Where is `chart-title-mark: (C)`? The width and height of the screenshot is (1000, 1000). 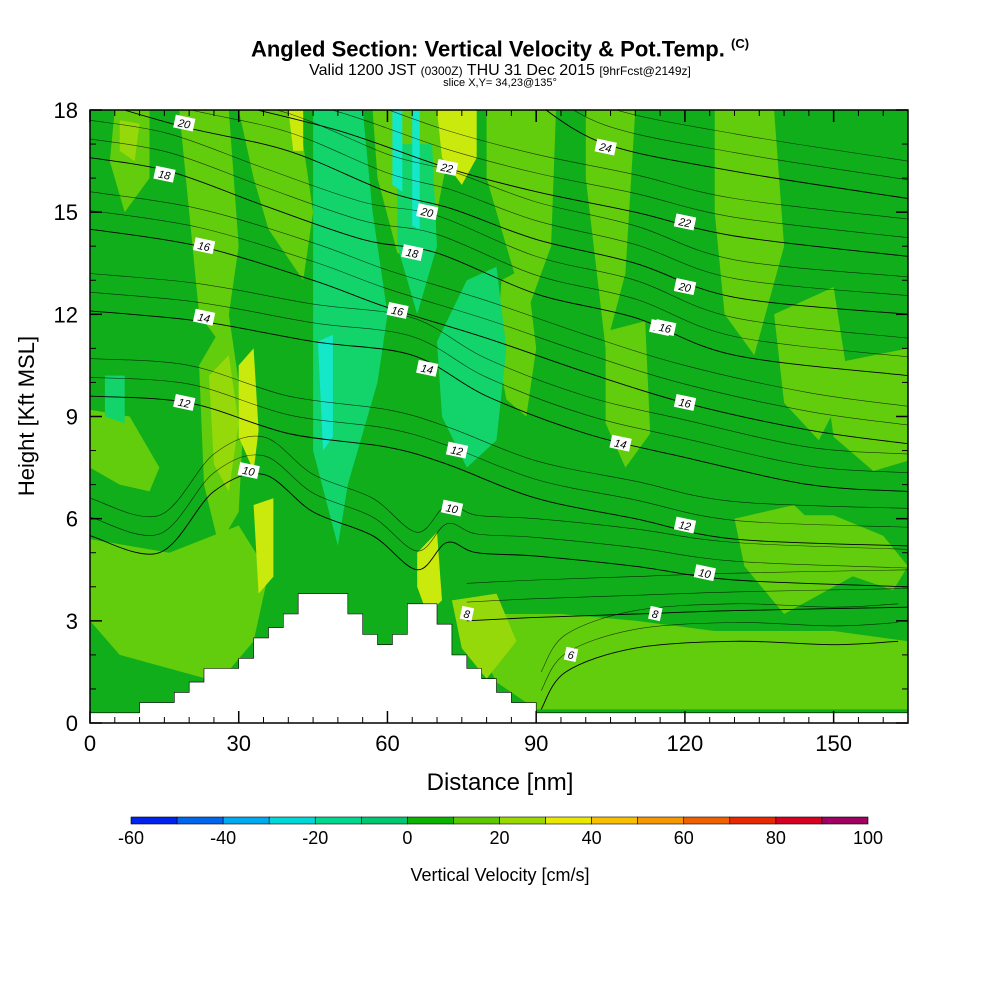
chart-title-mark: (C) is located at coordinates (740, 43).